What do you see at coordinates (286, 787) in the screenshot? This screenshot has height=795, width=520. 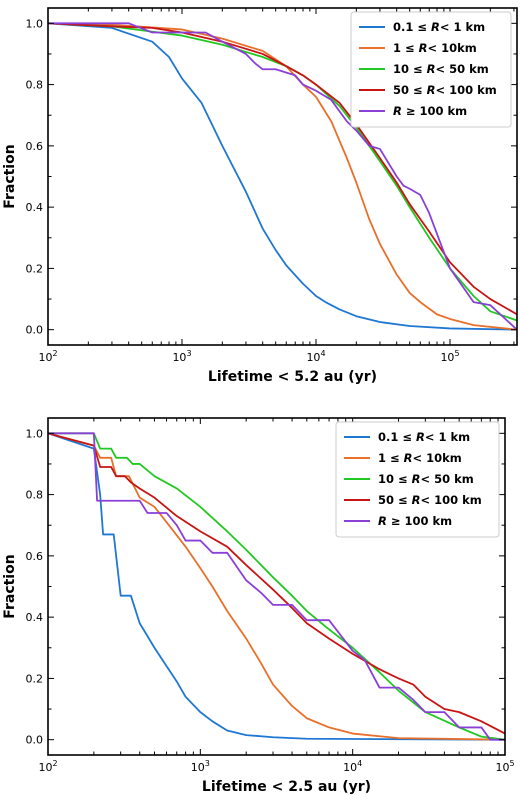 I see `x-axis-label: Lifetime < 2.5 au (yr)` at bounding box center [286, 787].